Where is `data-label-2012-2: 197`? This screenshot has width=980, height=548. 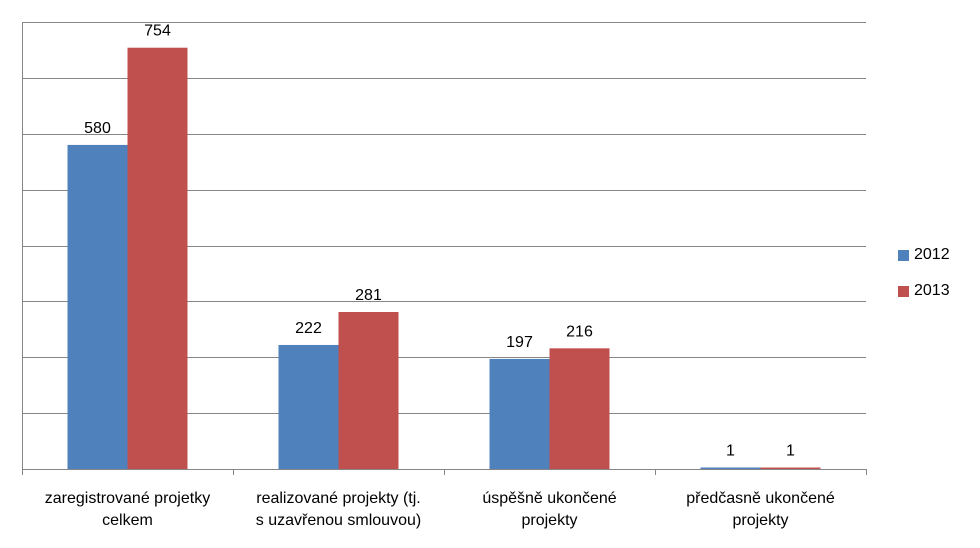 data-label-2012-2: 197 is located at coordinates (519, 342).